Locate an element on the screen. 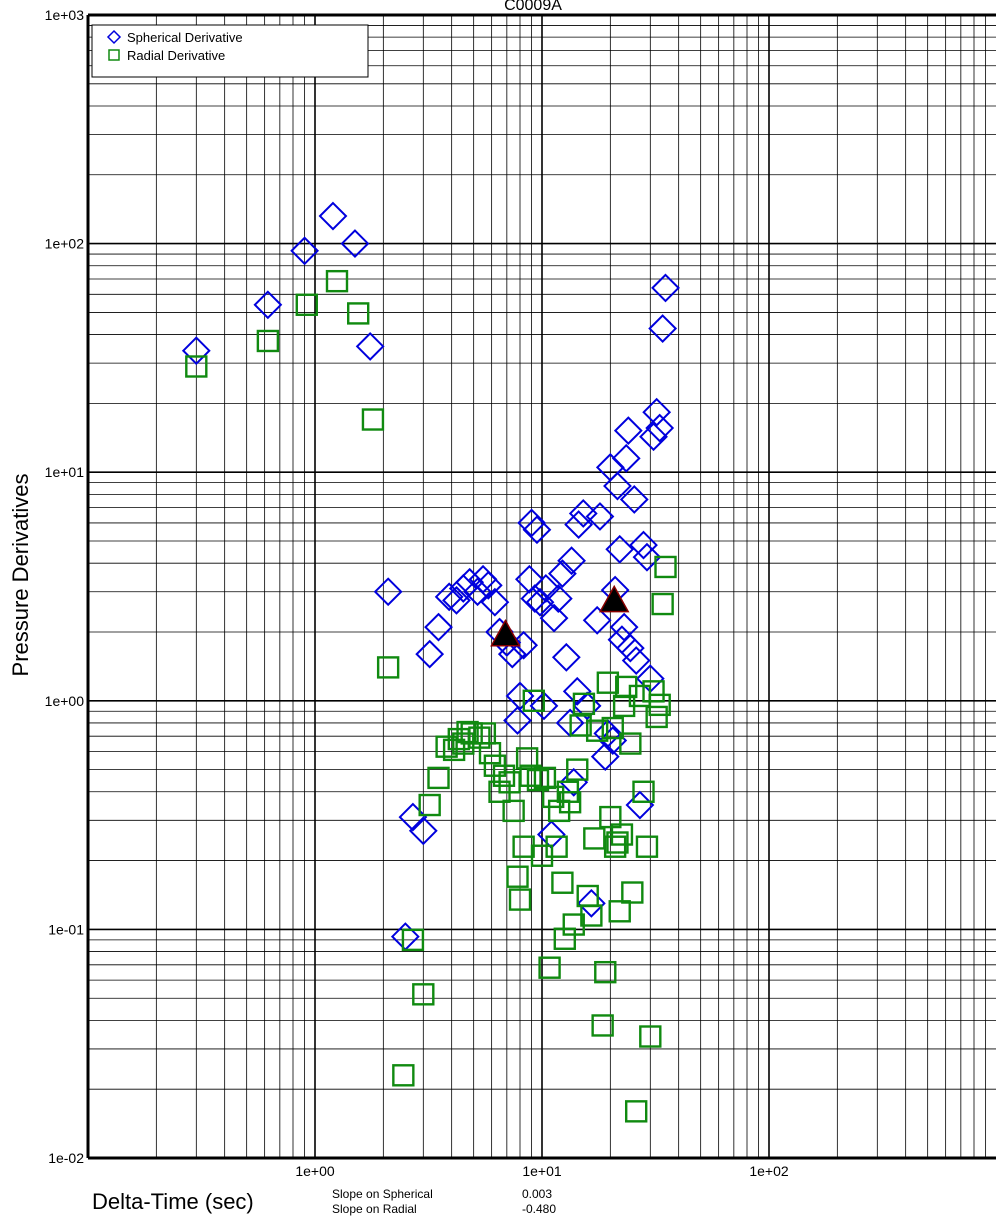  x-axis-label: Delta-Time (sec) is located at coordinates (173, 1201).